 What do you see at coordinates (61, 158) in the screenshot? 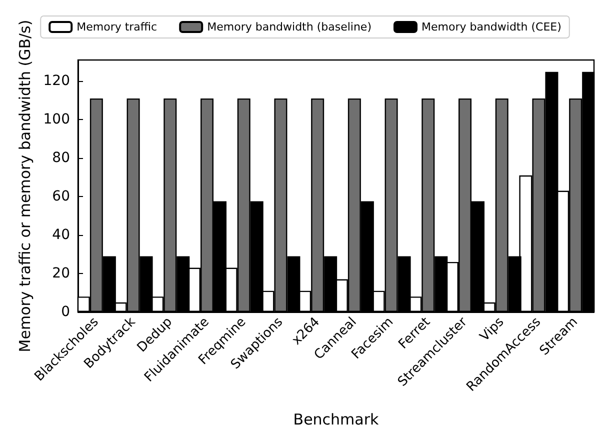
I see `y-tick-label: 80` at bounding box center [61, 158].